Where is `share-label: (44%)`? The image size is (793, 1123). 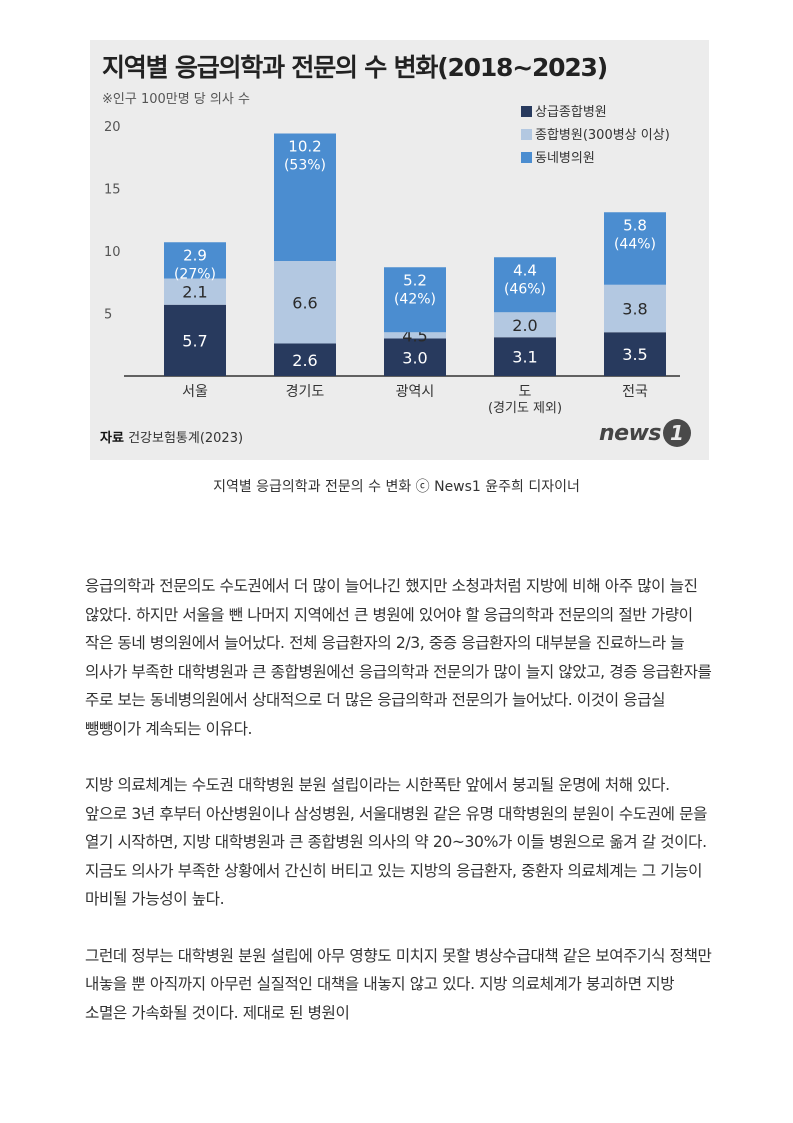
share-label: (44%) is located at coordinates (635, 244).